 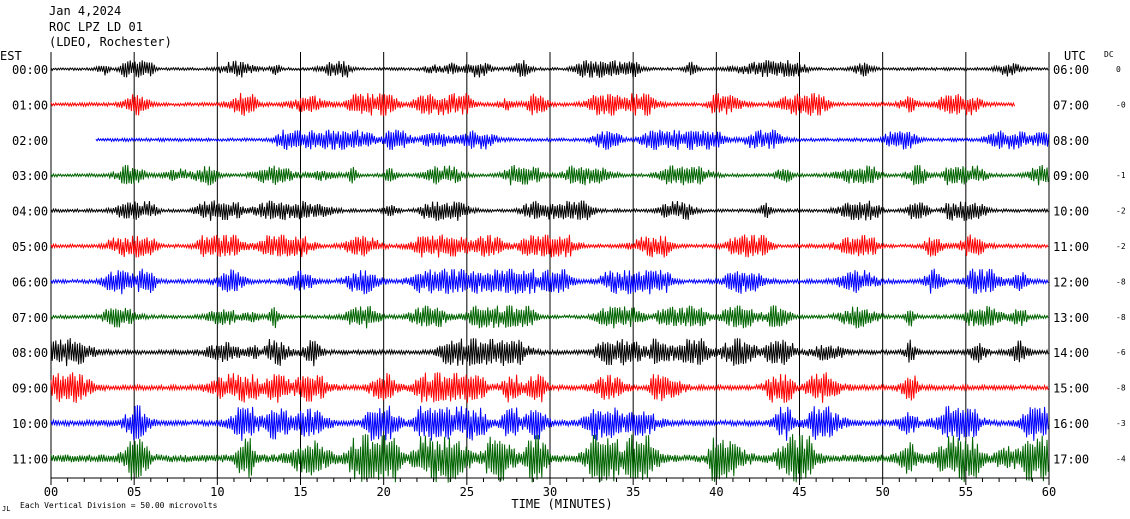 What do you see at coordinates (1075, 56) in the screenshot?
I see `utc-axis-label: UTC` at bounding box center [1075, 56].